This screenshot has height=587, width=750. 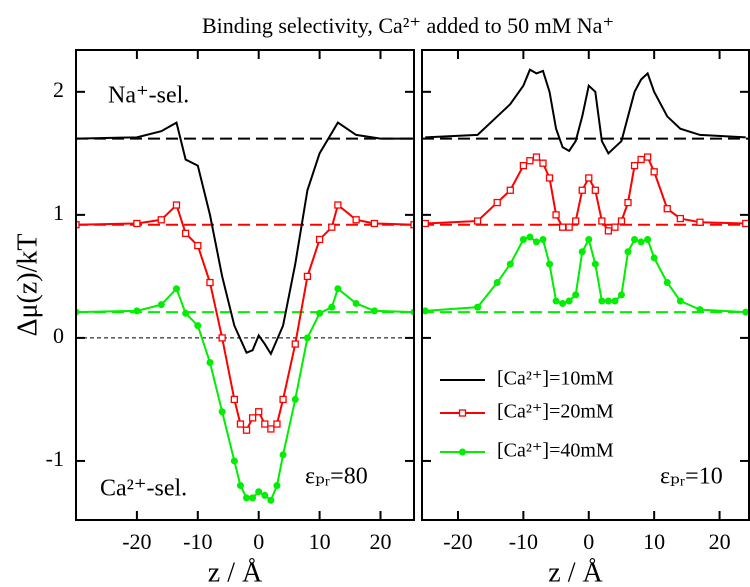 I want to click on x-tick-label: 10, so click(x=320, y=541).